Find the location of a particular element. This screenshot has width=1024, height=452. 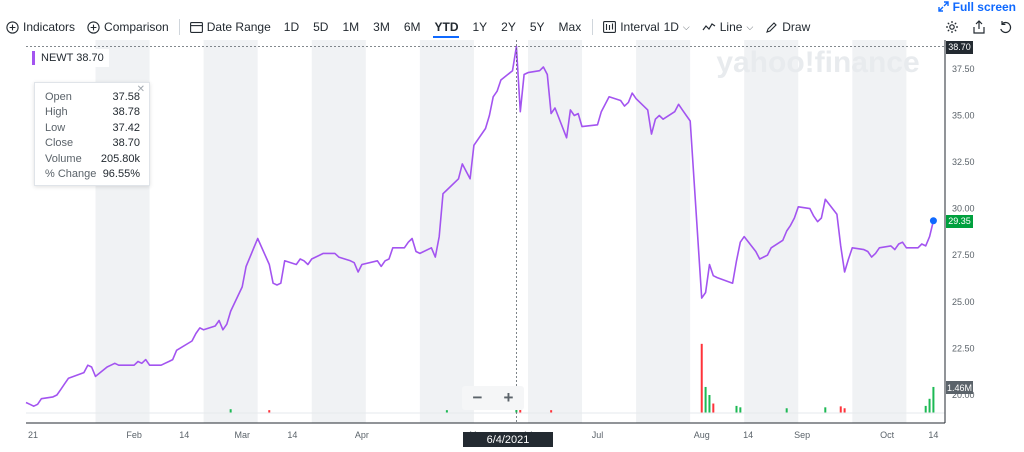

reset-icon is located at coordinates (1005, 27).